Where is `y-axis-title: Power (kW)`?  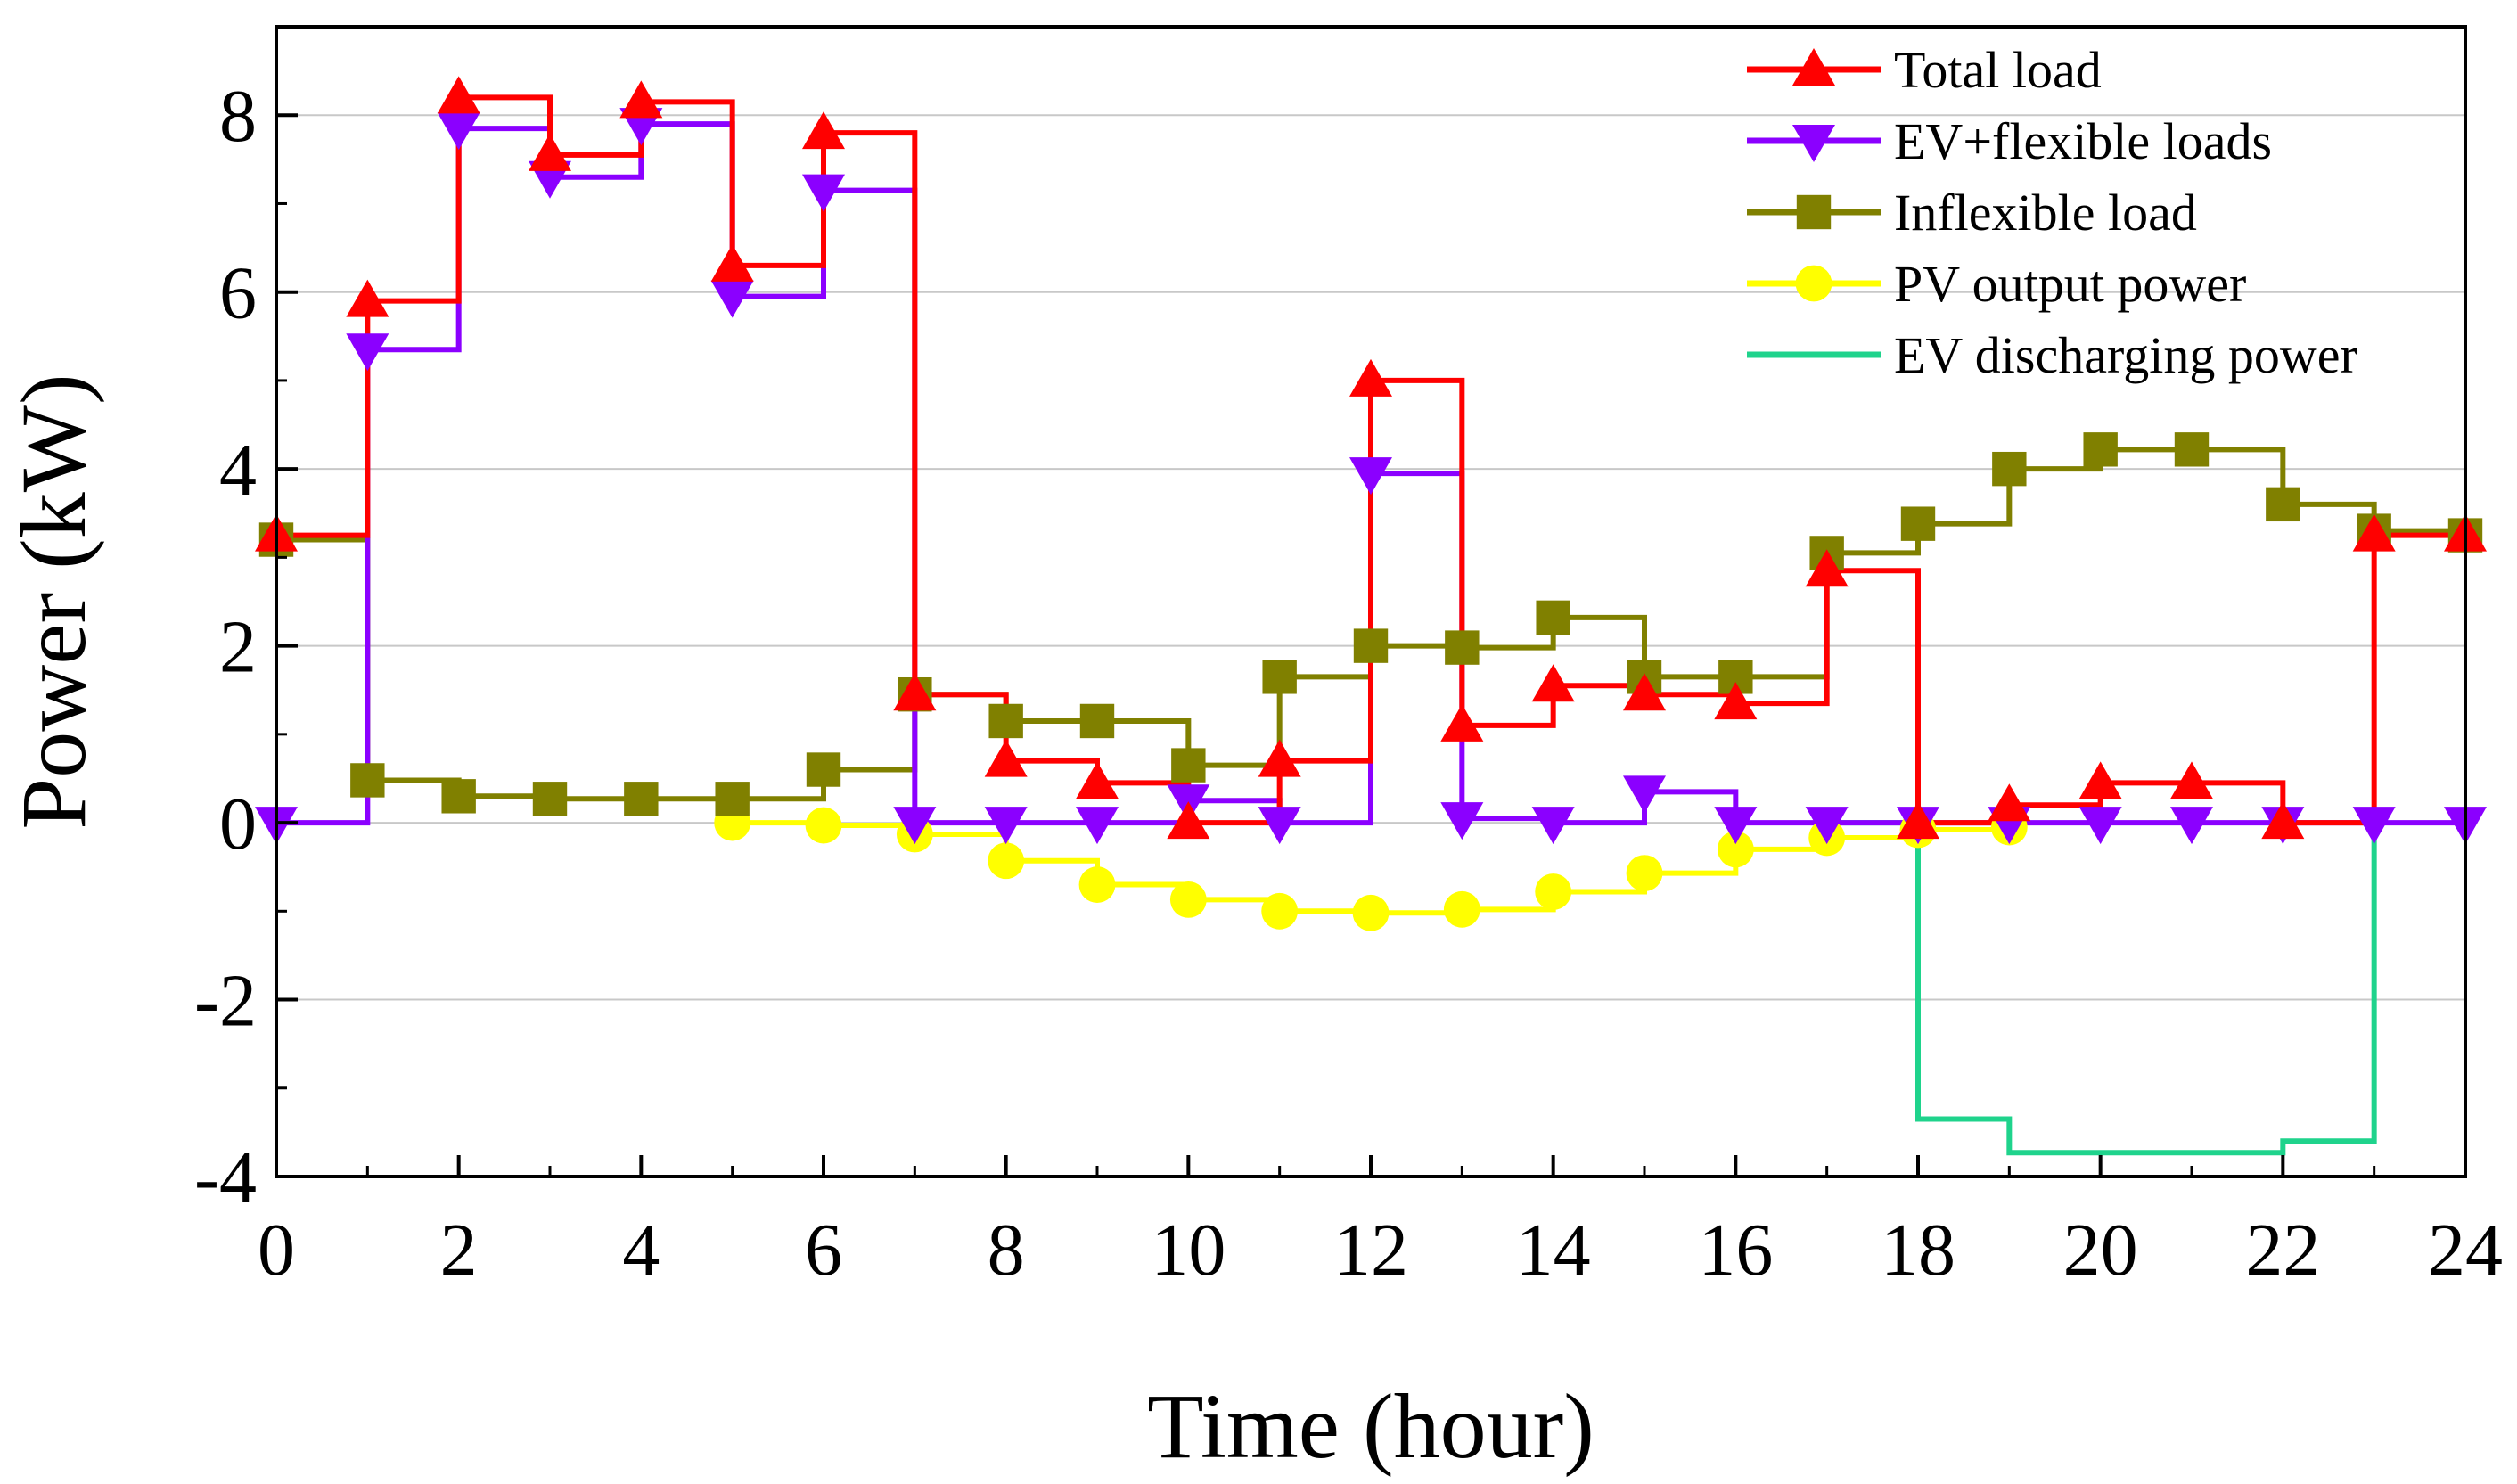
y-axis-title: Power (kW) is located at coordinates (54, 601).